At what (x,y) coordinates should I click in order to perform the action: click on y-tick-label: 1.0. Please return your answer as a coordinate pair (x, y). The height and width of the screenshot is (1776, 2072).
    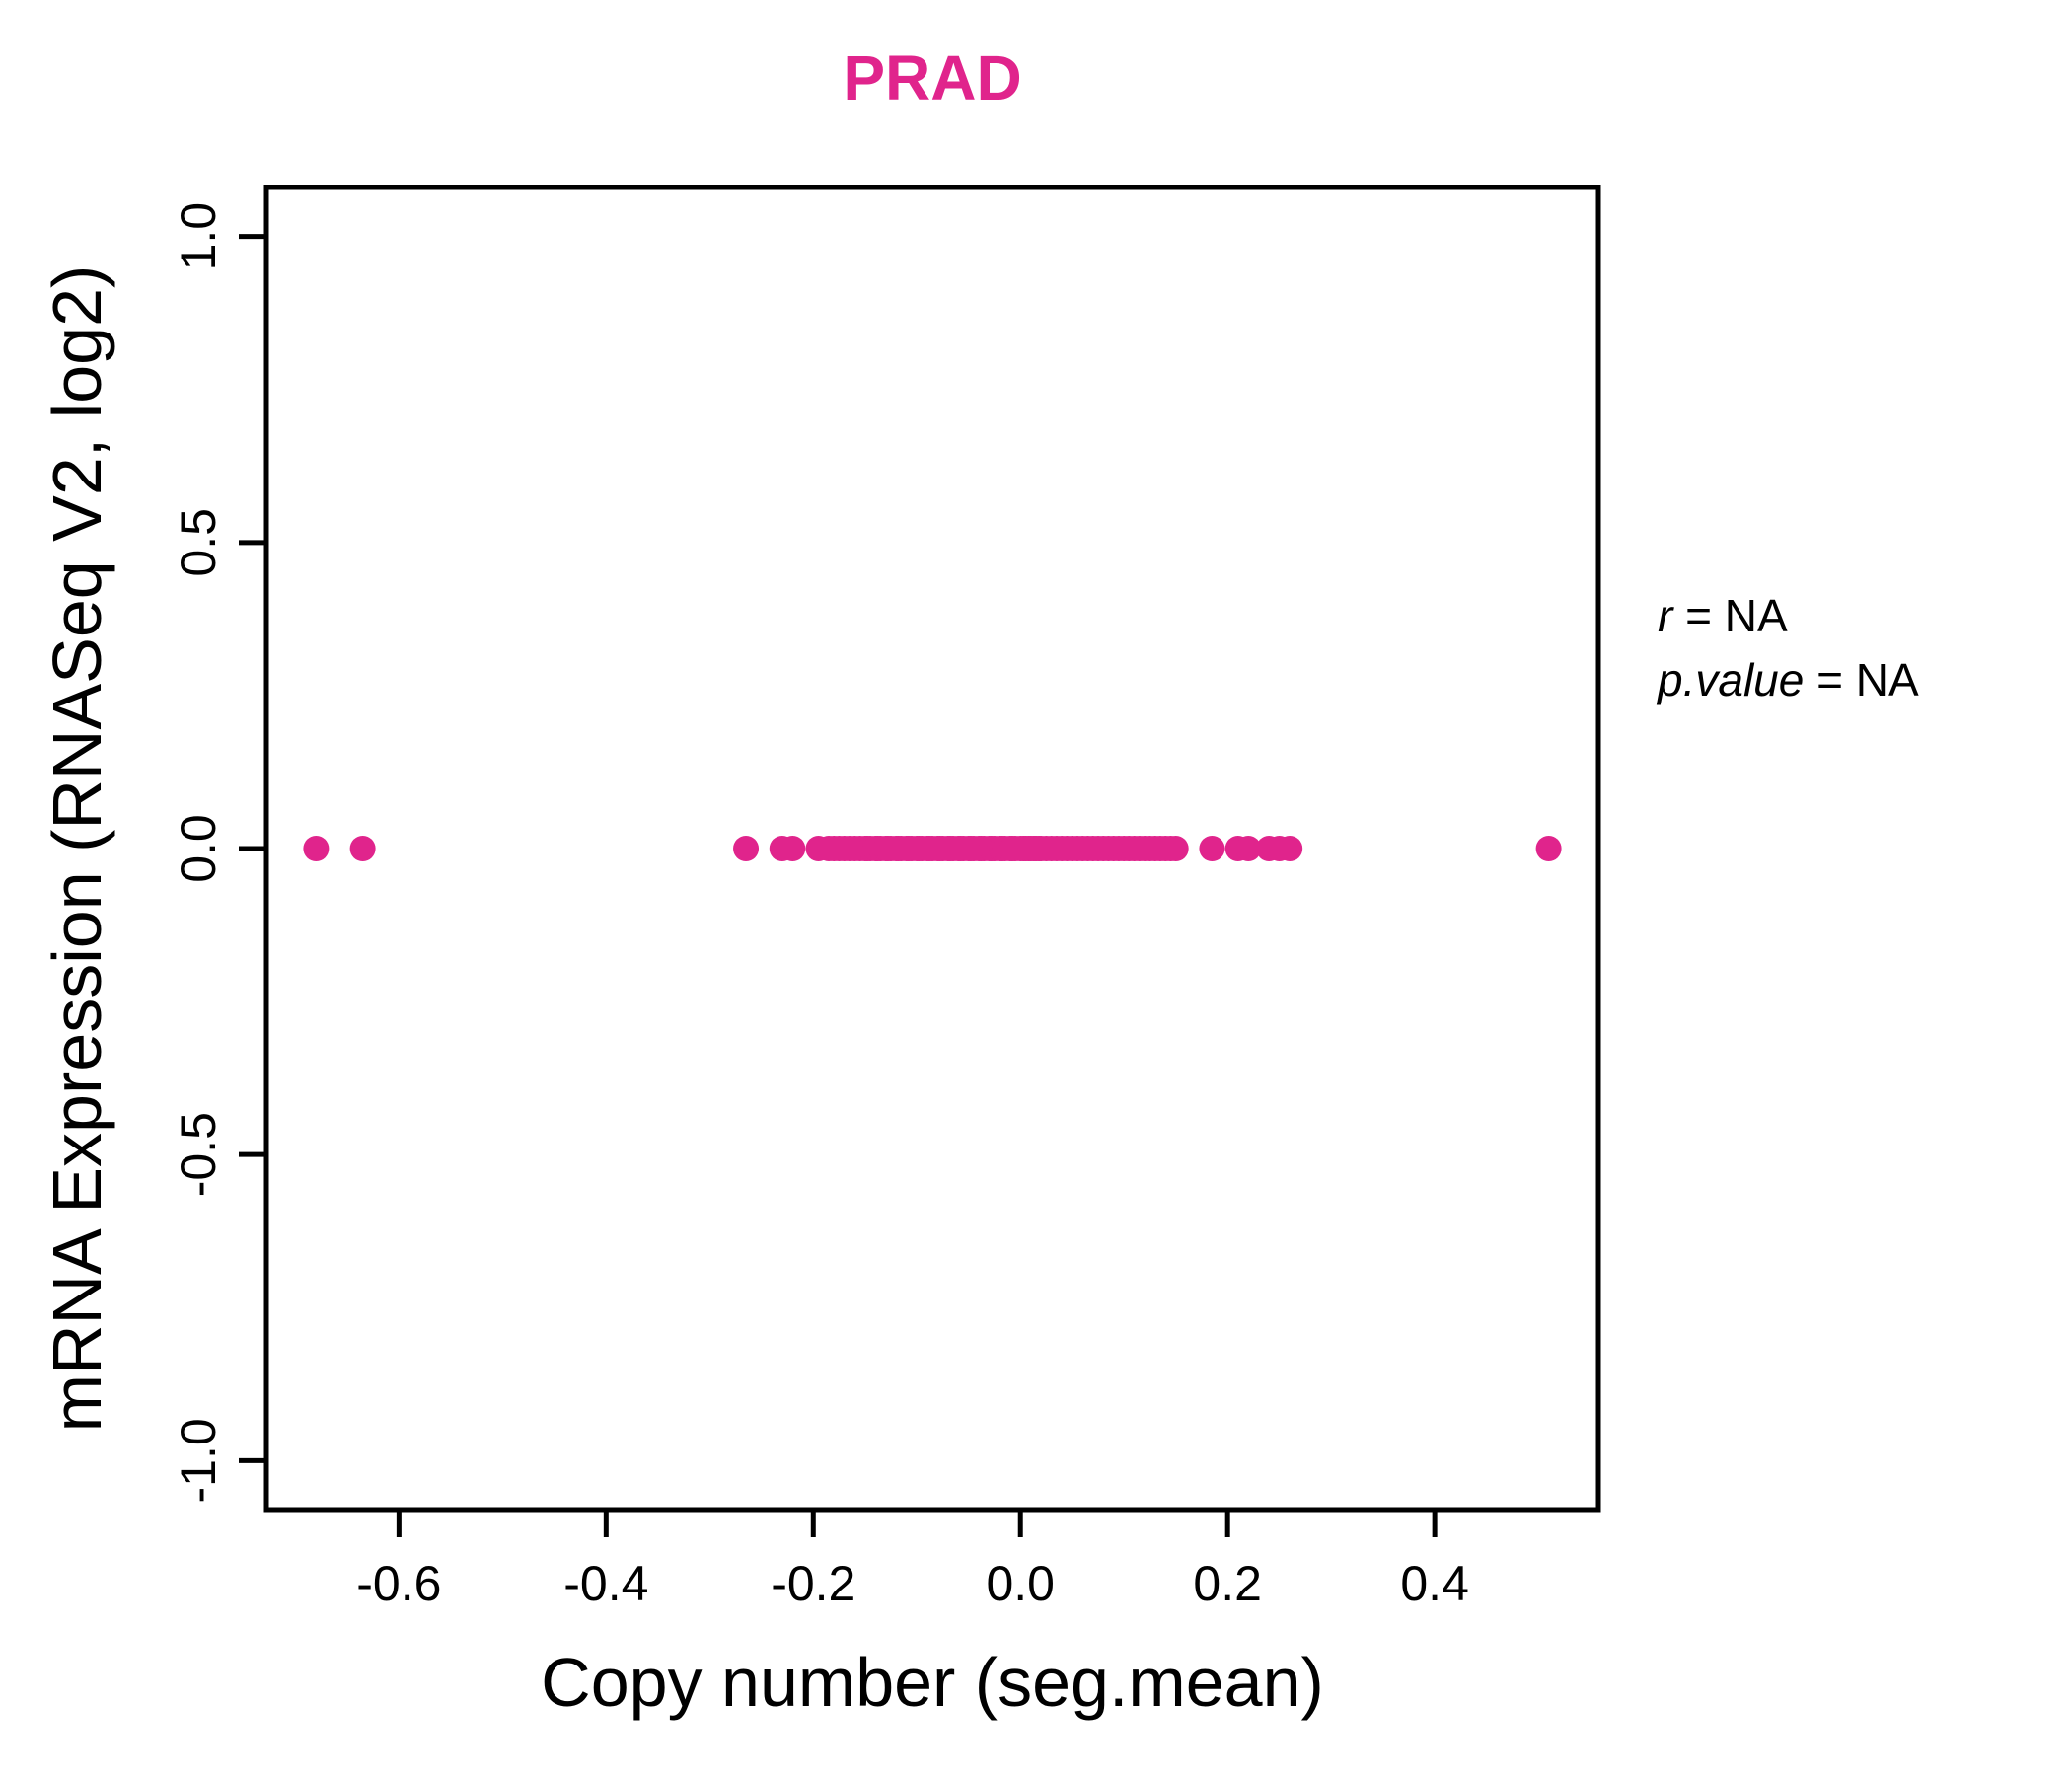
    Looking at the image, I should click on (199, 237).